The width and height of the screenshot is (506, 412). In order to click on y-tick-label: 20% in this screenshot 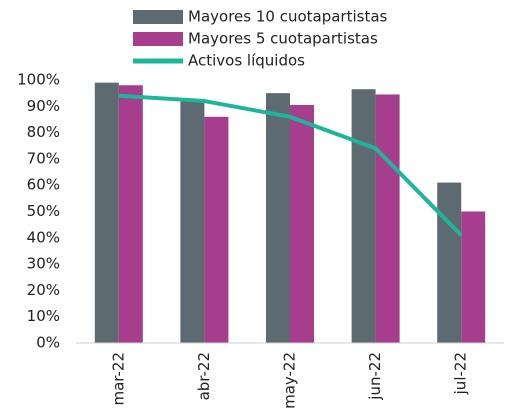, I will do `click(43, 290)`.